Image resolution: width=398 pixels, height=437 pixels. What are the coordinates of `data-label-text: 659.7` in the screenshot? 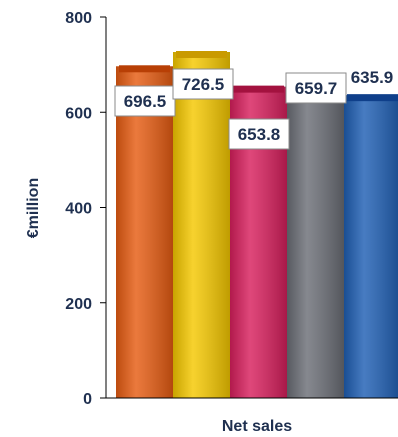 It's located at (316, 88).